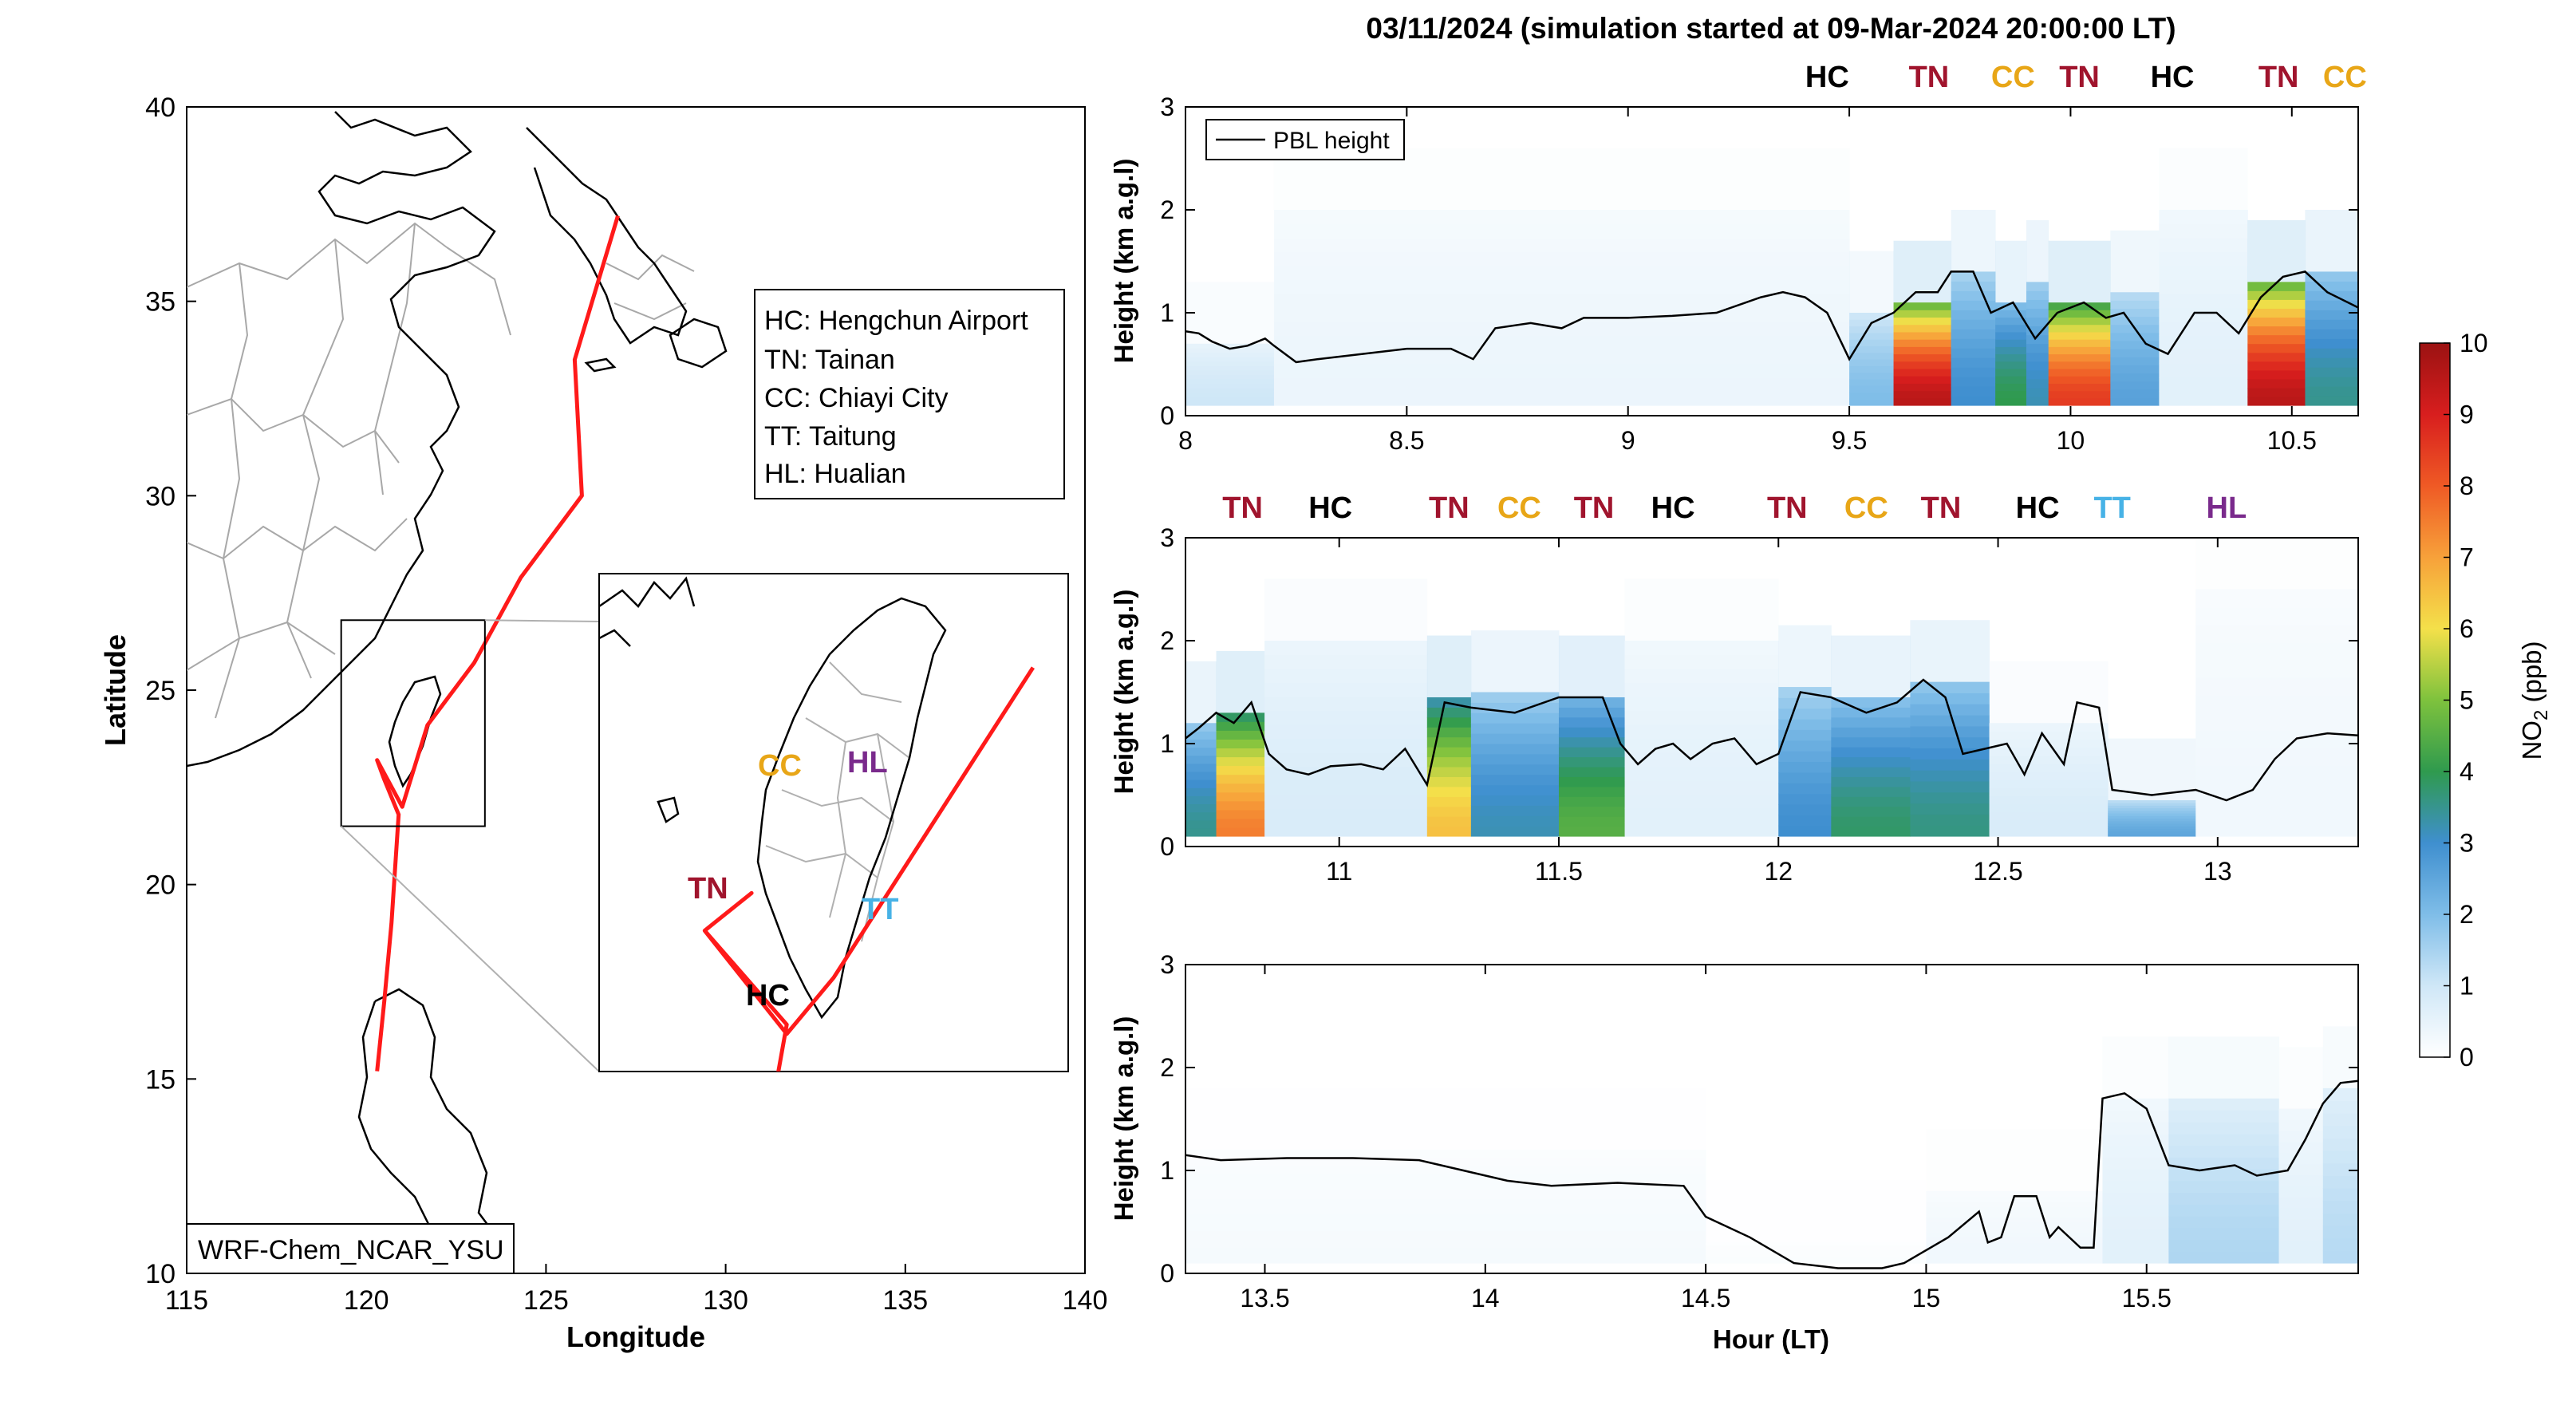 This screenshot has height=1413, width=2576. Describe the element at coordinates (780, 766) in the screenshot. I see `inset-label-cc: CC` at that location.